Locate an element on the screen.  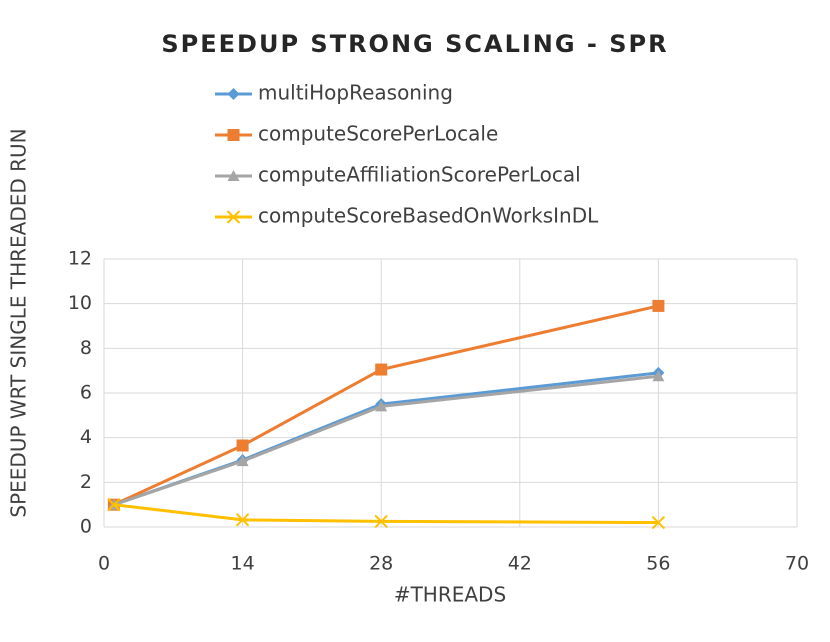
x-tick-label: 70 is located at coordinates (797, 564).